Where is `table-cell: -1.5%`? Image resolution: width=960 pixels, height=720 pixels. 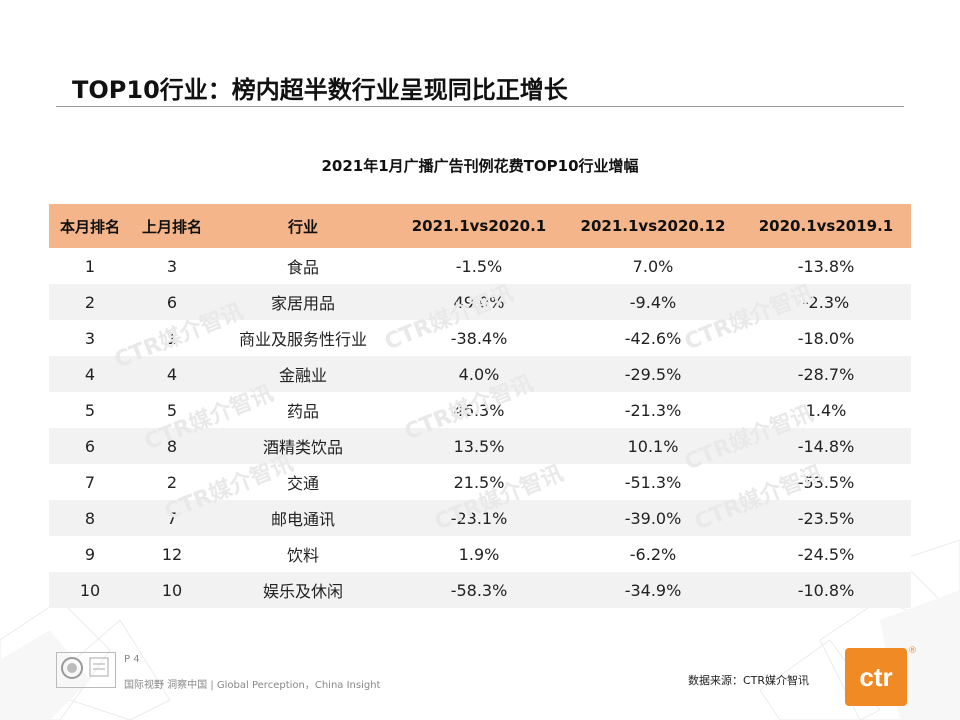 table-cell: -1.5% is located at coordinates (479, 266).